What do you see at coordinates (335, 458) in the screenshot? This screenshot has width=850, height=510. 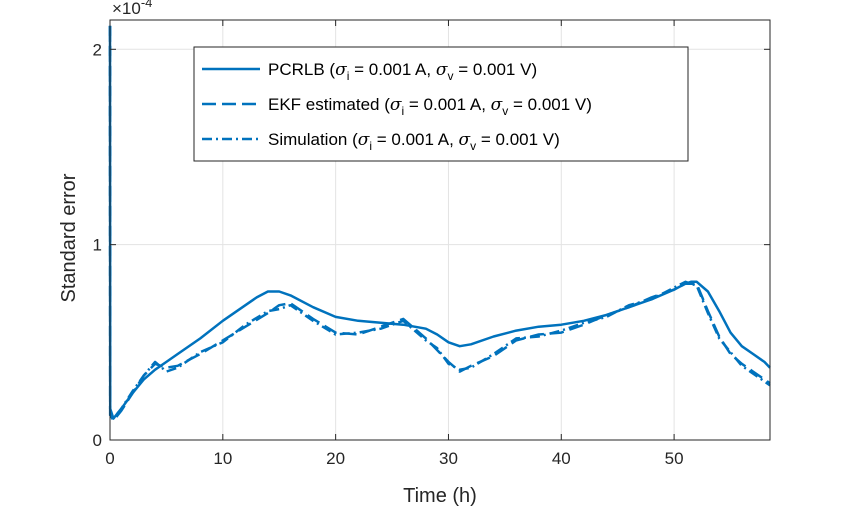 I see `x-tick-label: 20` at bounding box center [335, 458].